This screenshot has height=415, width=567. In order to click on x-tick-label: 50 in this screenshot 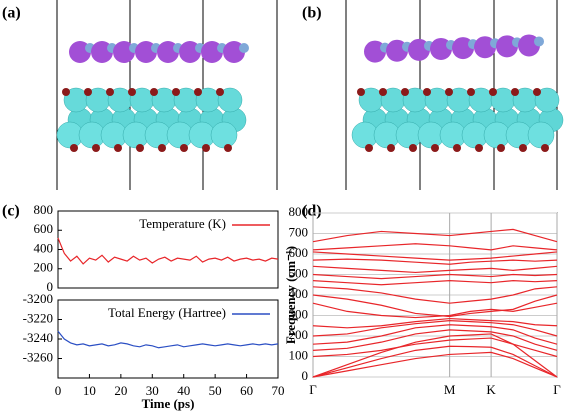, I will do `click(215, 390)`.